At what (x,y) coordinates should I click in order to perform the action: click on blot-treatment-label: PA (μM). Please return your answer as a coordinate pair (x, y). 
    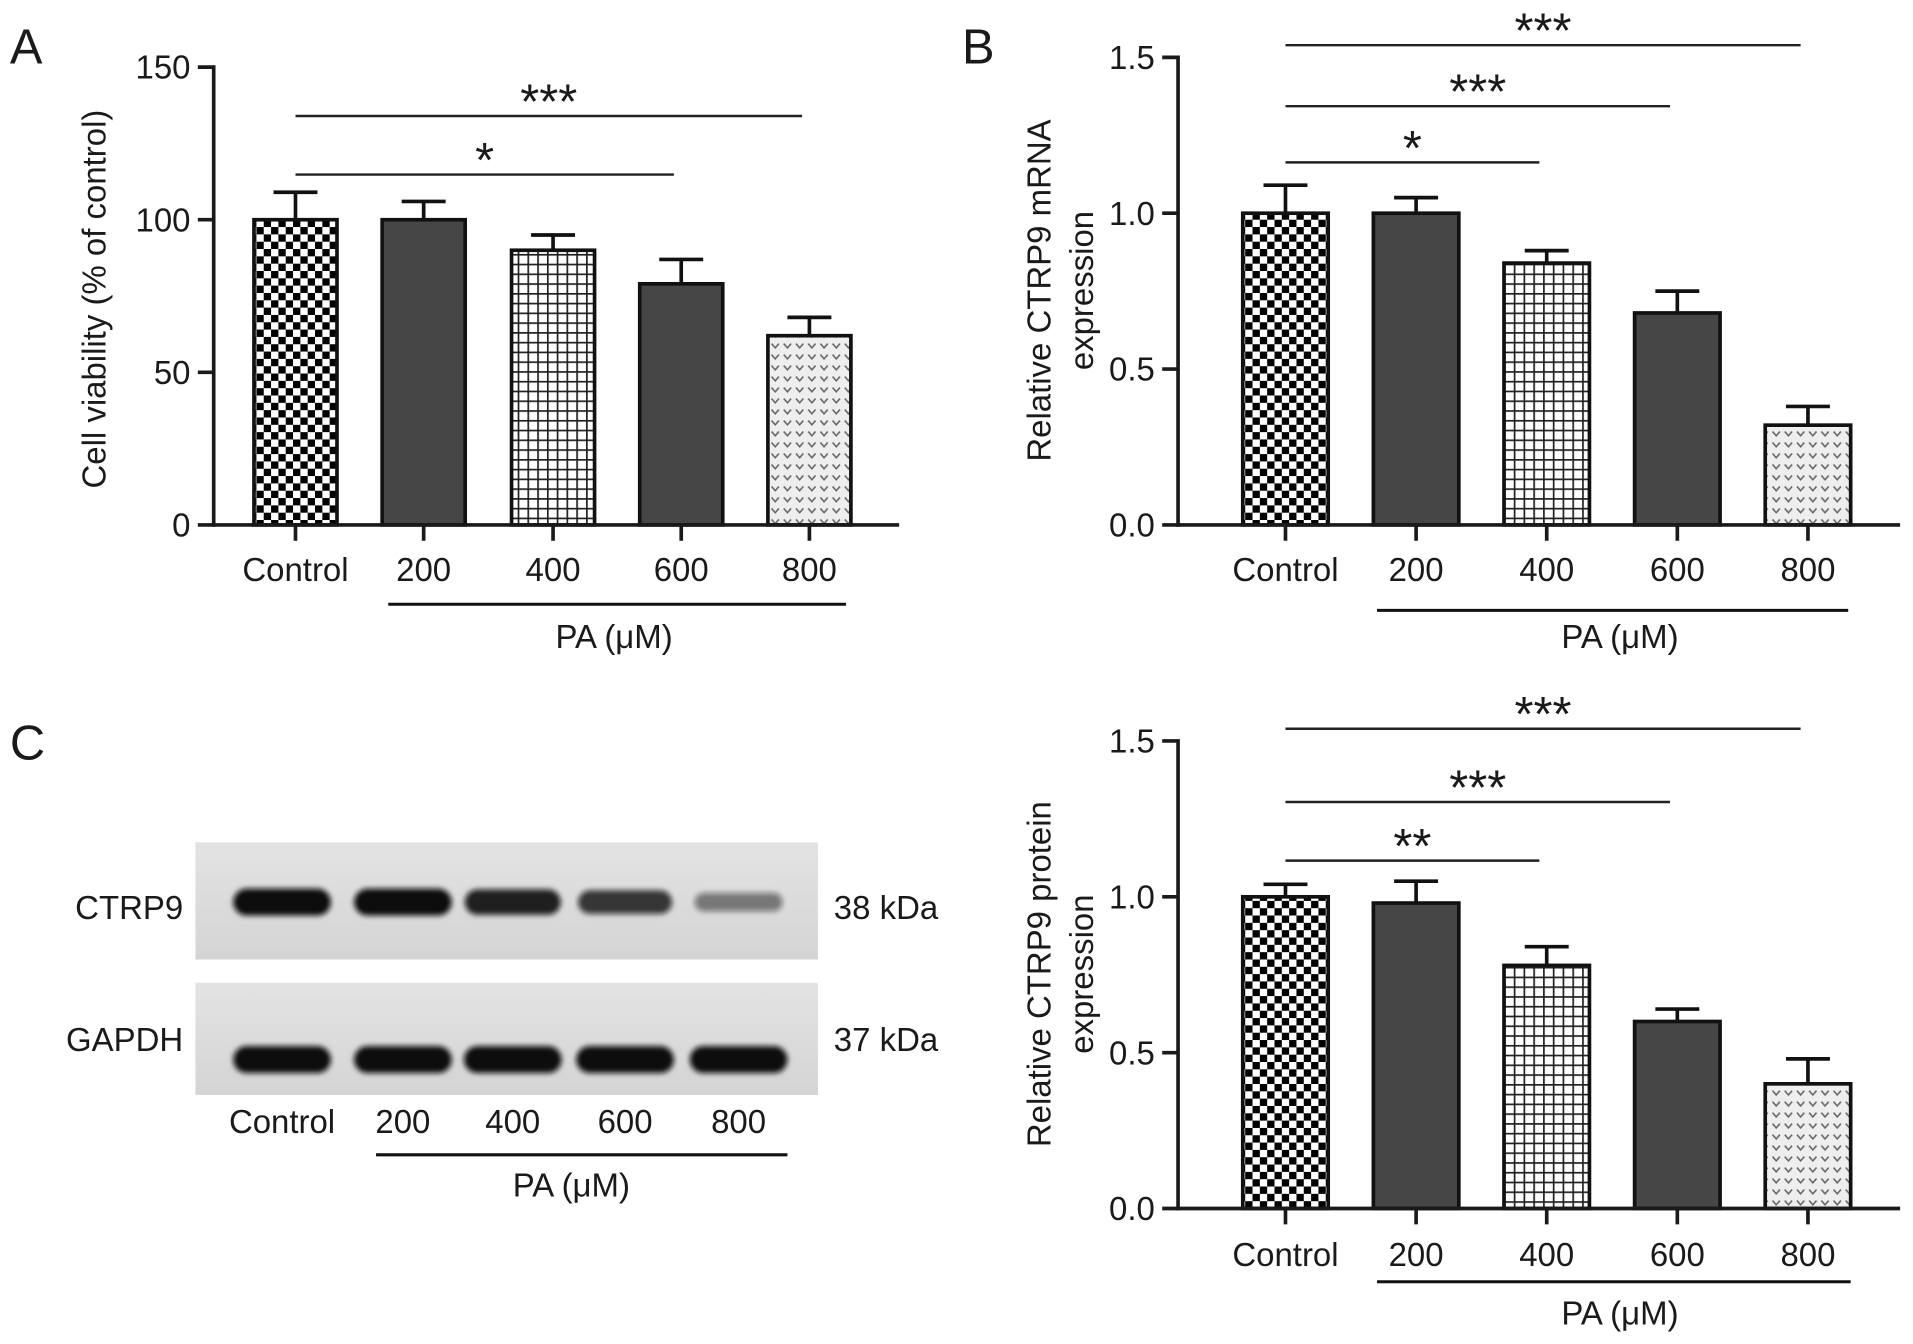
    Looking at the image, I should click on (571, 1184).